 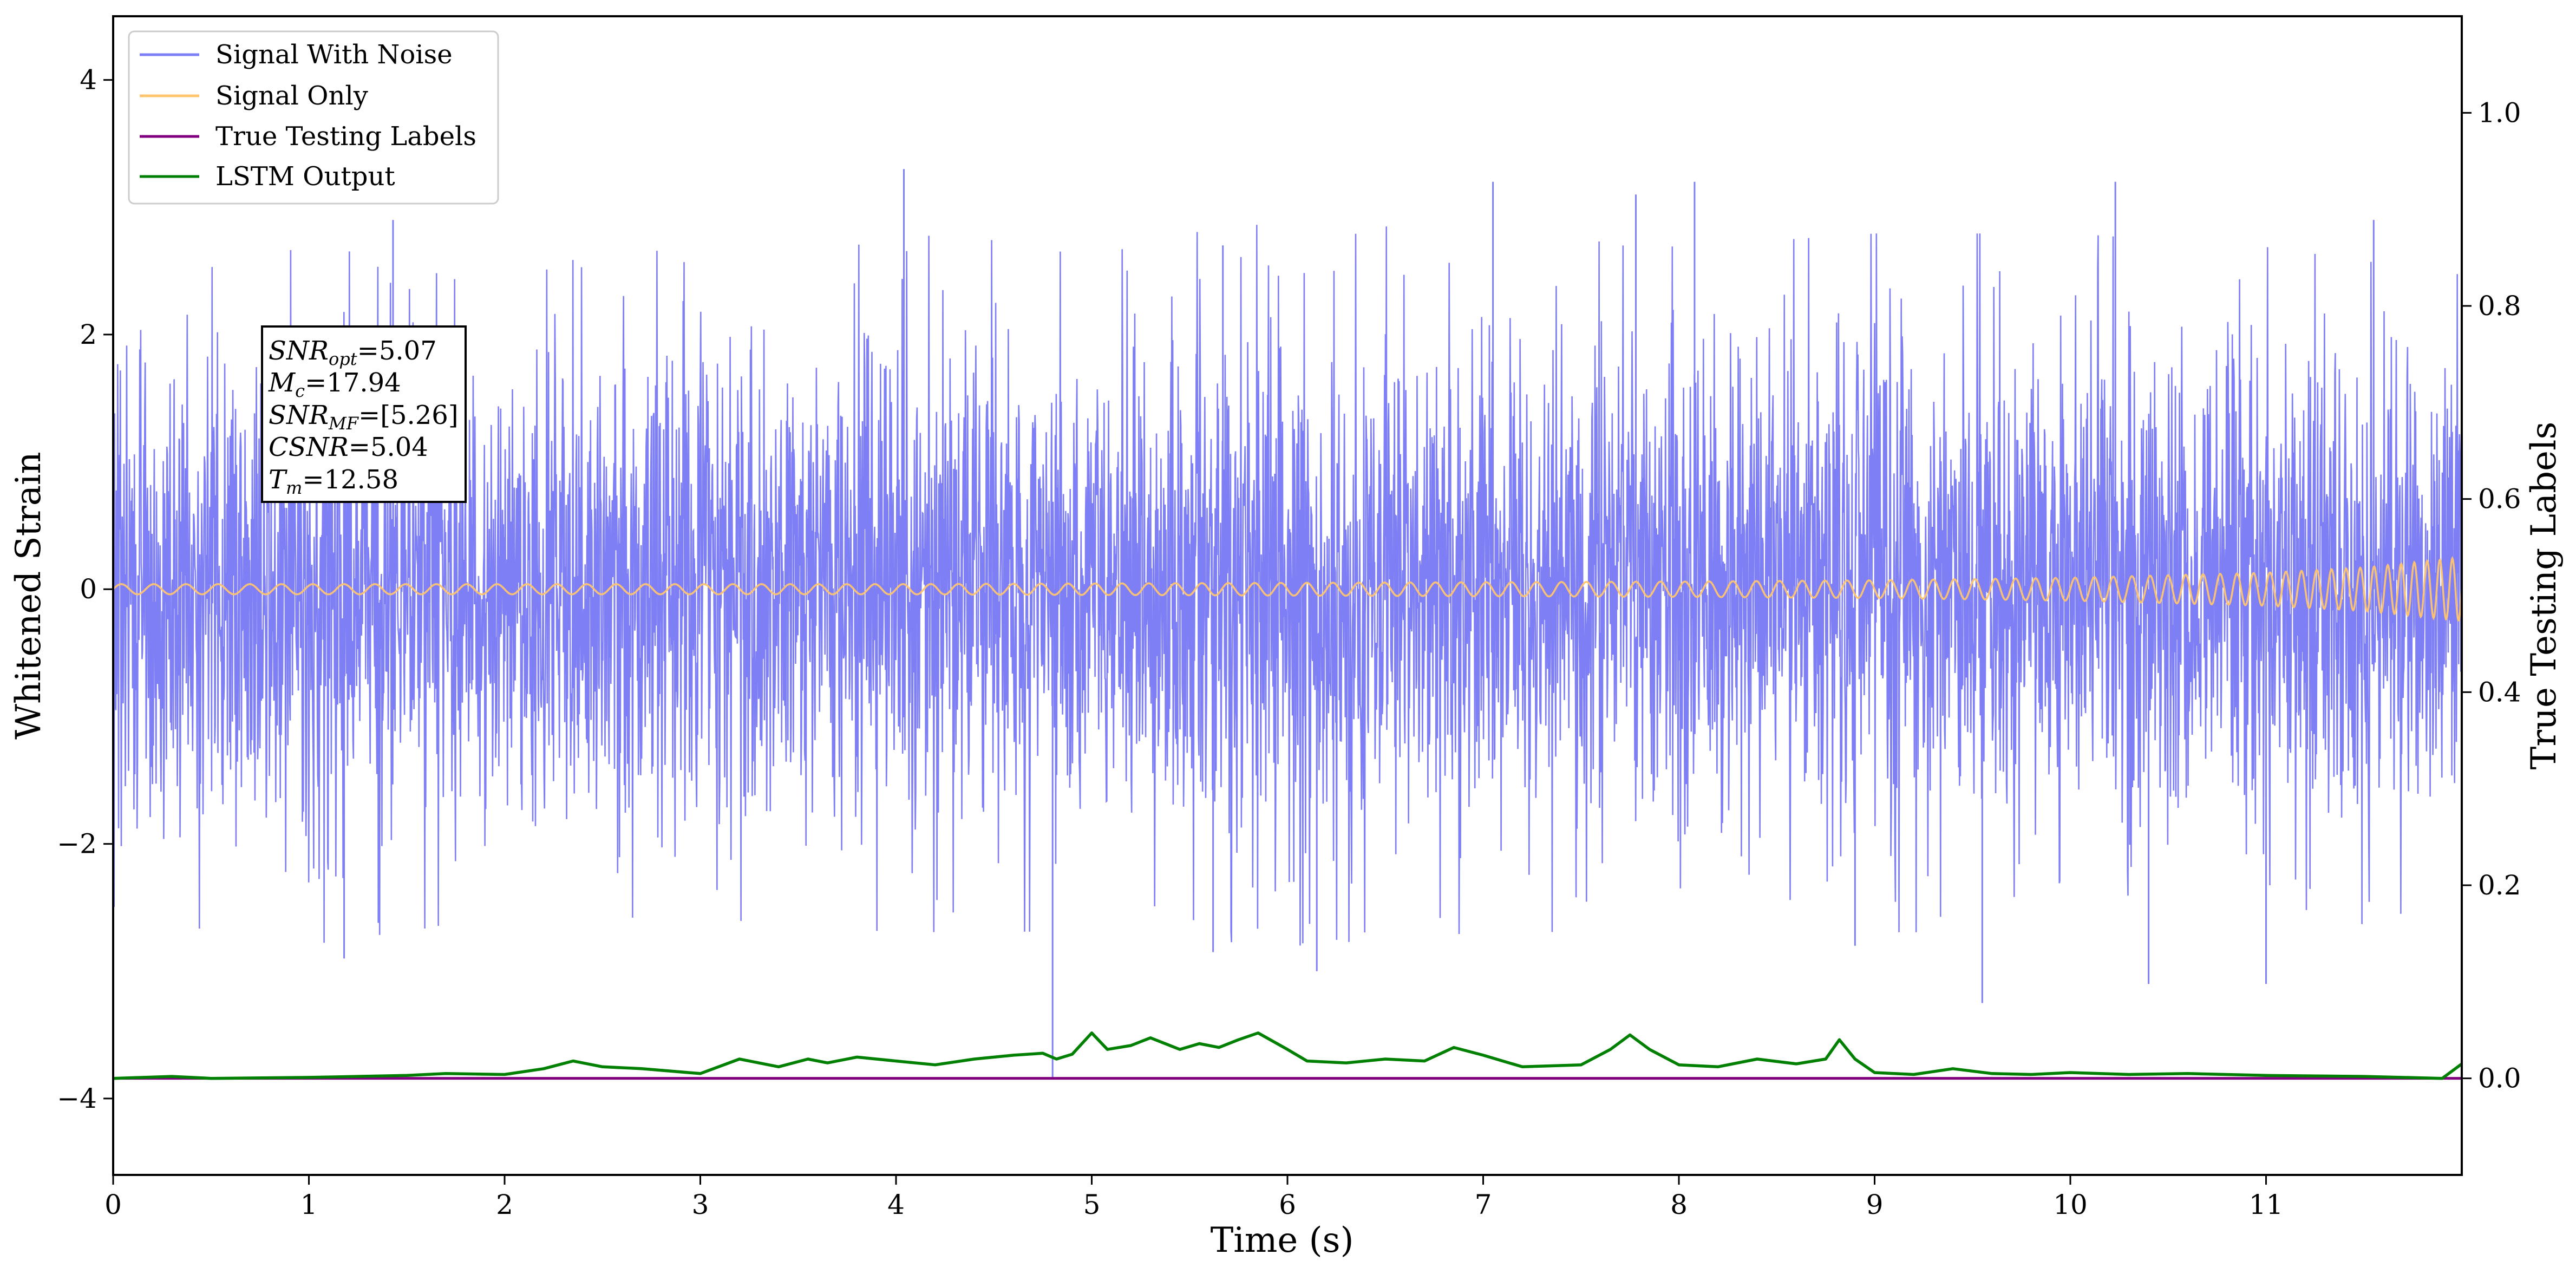 I want to click on y-left-tick-label-0: −4, so click(x=77, y=1098).